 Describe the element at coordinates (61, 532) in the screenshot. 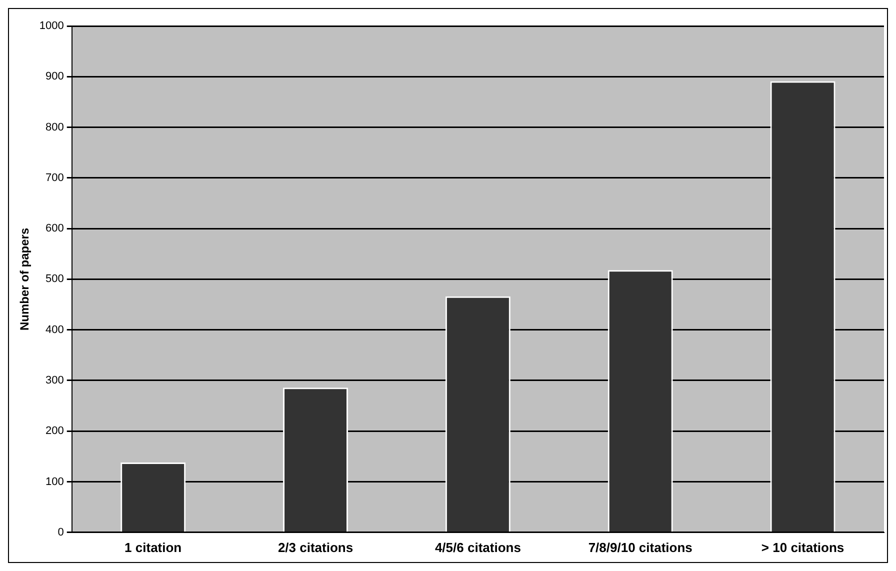

I see `y-tick-label: 0` at that location.